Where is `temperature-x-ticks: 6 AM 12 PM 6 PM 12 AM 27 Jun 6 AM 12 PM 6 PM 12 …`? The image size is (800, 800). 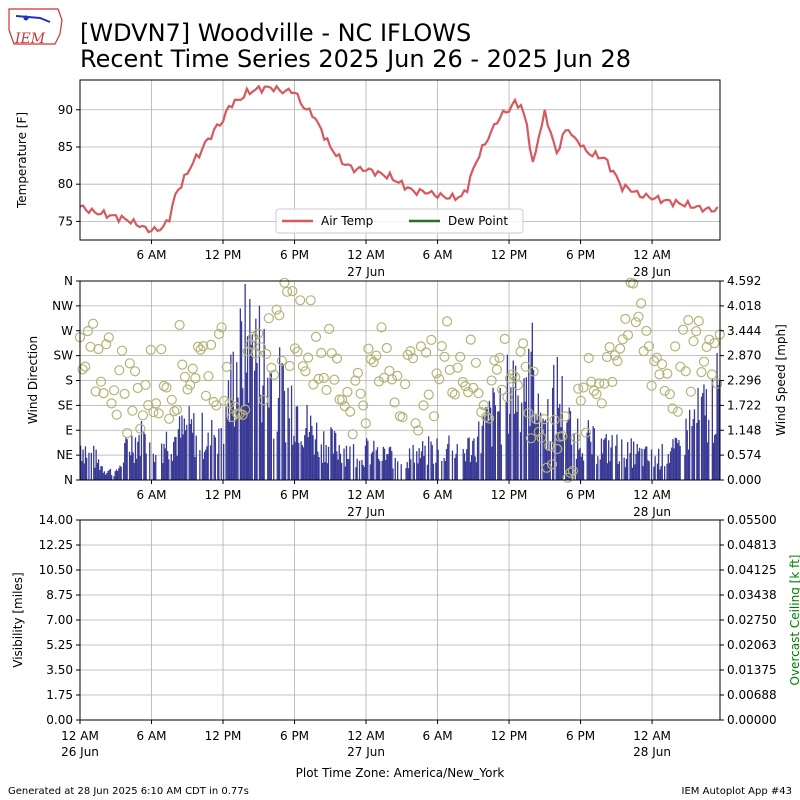
temperature-x-ticks: 6 AM 12 PM 6 PM 12 AM 27 Jun 6 AM 12 PM 6 PM 12 … is located at coordinates (404, 259).